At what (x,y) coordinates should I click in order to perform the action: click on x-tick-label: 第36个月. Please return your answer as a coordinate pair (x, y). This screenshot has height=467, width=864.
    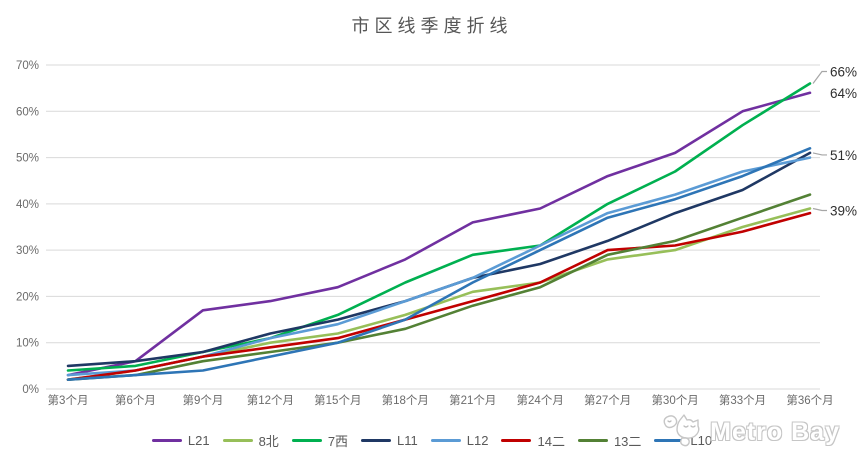
    Looking at the image, I should click on (809, 400).